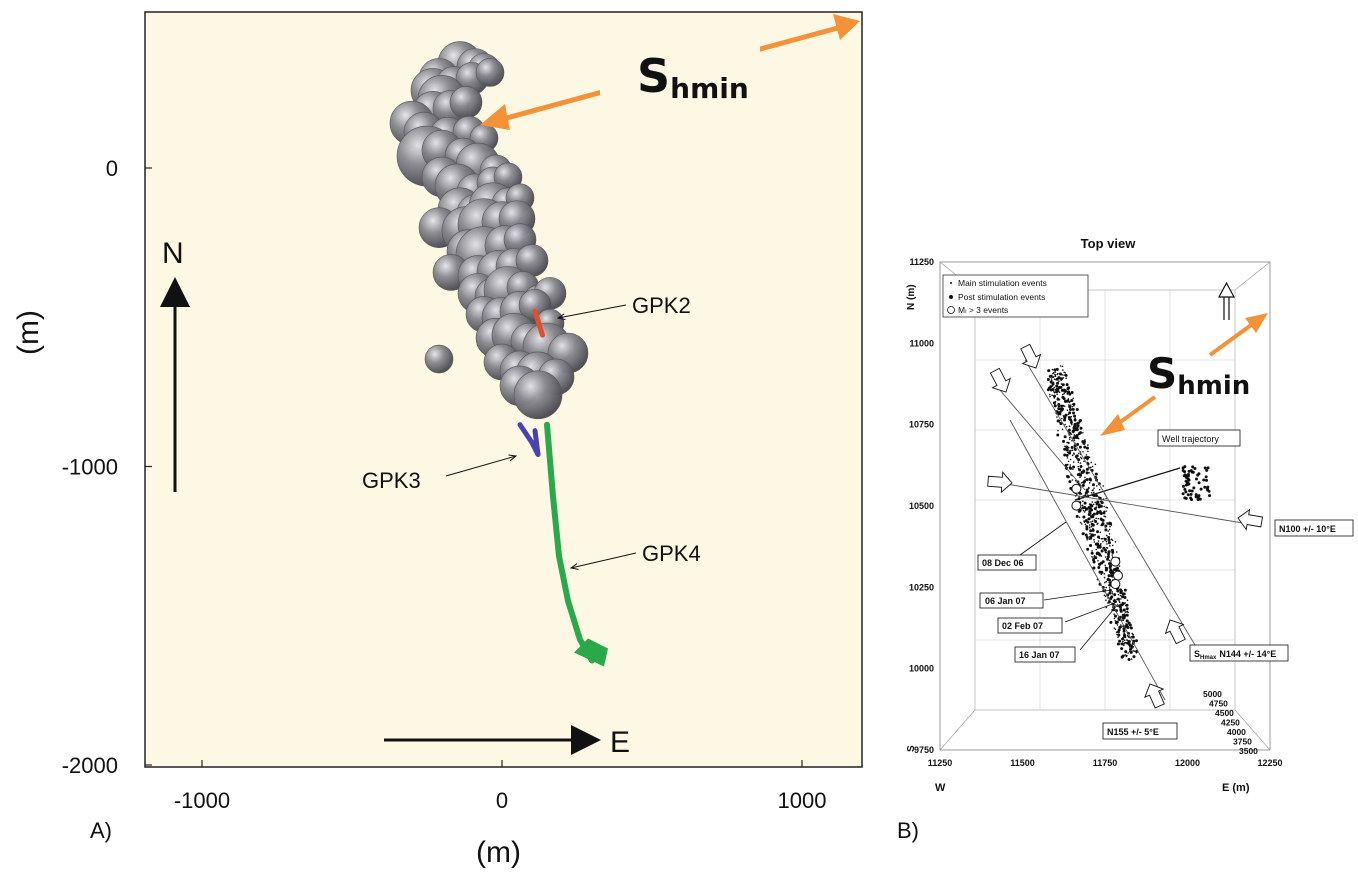 Image resolution: width=1358 pixels, height=873 pixels. I want to click on y-tick-label: 11000, so click(921, 343).